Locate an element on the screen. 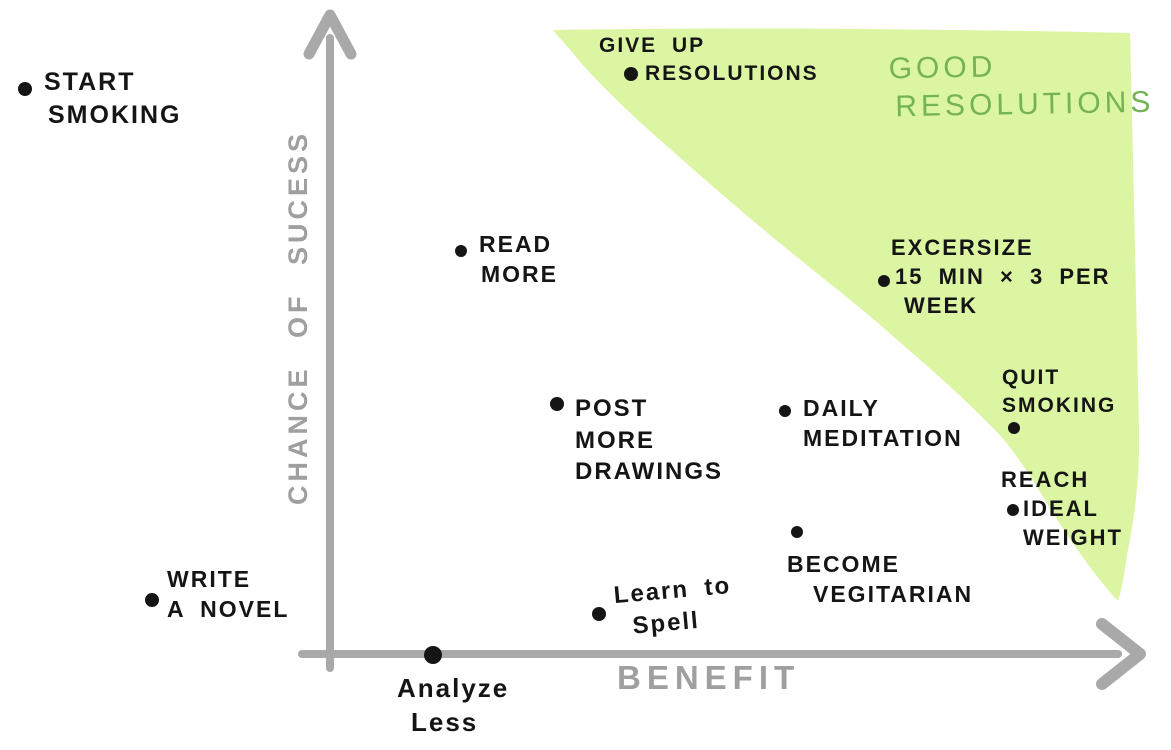 The width and height of the screenshot is (1171, 750). point-label-line: POST is located at coordinates (612, 408).